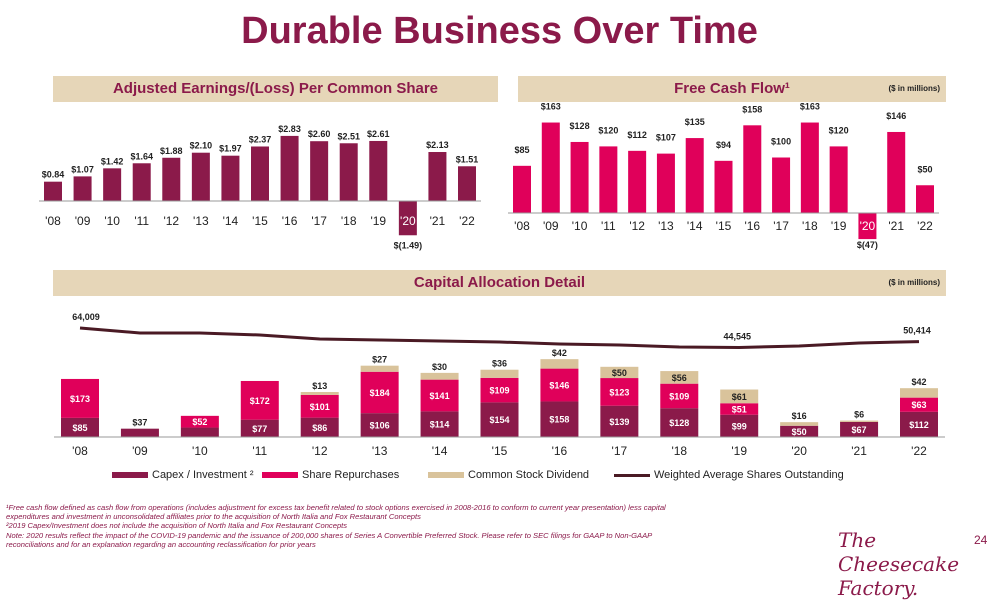  What do you see at coordinates (349, 221) in the screenshot?
I see `eps-tick-label-10: '18` at bounding box center [349, 221].